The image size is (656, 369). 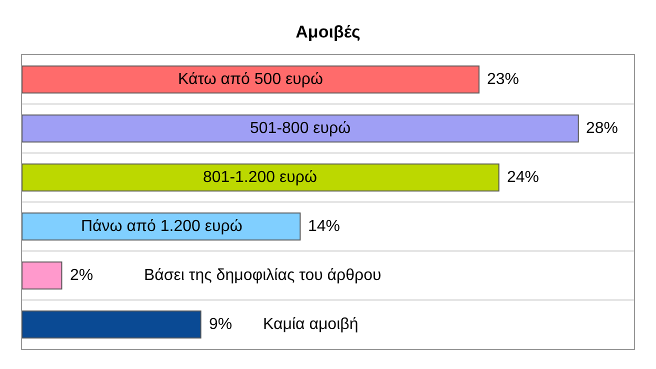 I want to click on y-tick-label: Κάτω από 500 ευρώ, so click(x=251, y=79).